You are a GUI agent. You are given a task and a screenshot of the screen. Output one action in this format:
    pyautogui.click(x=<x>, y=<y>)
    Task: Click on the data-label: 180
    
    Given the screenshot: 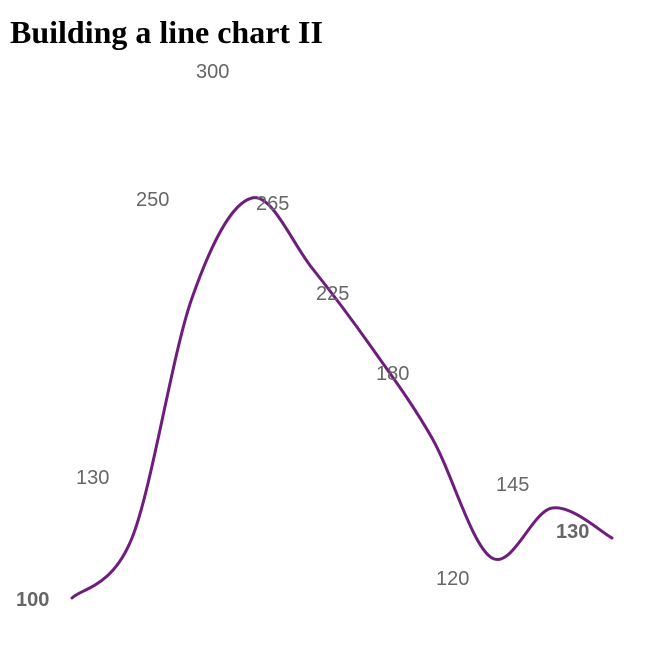 What is the action you would take?
    pyautogui.click(x=392, y=374)
    